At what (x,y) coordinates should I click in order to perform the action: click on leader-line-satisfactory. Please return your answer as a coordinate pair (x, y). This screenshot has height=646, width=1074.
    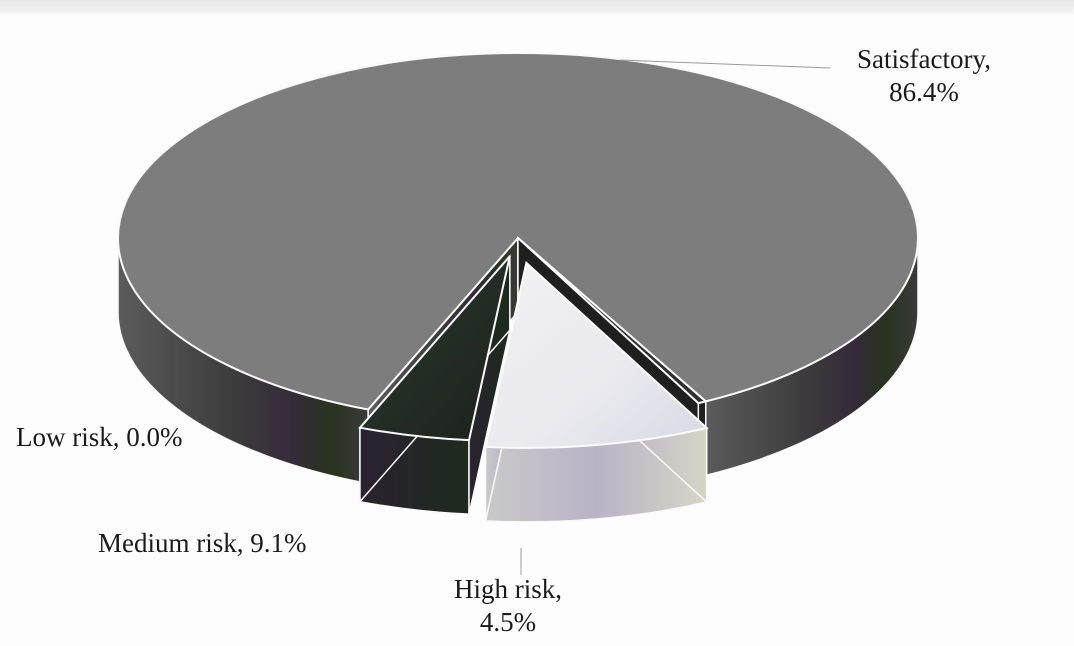
    Looking at the image, I should click on (725, 64).